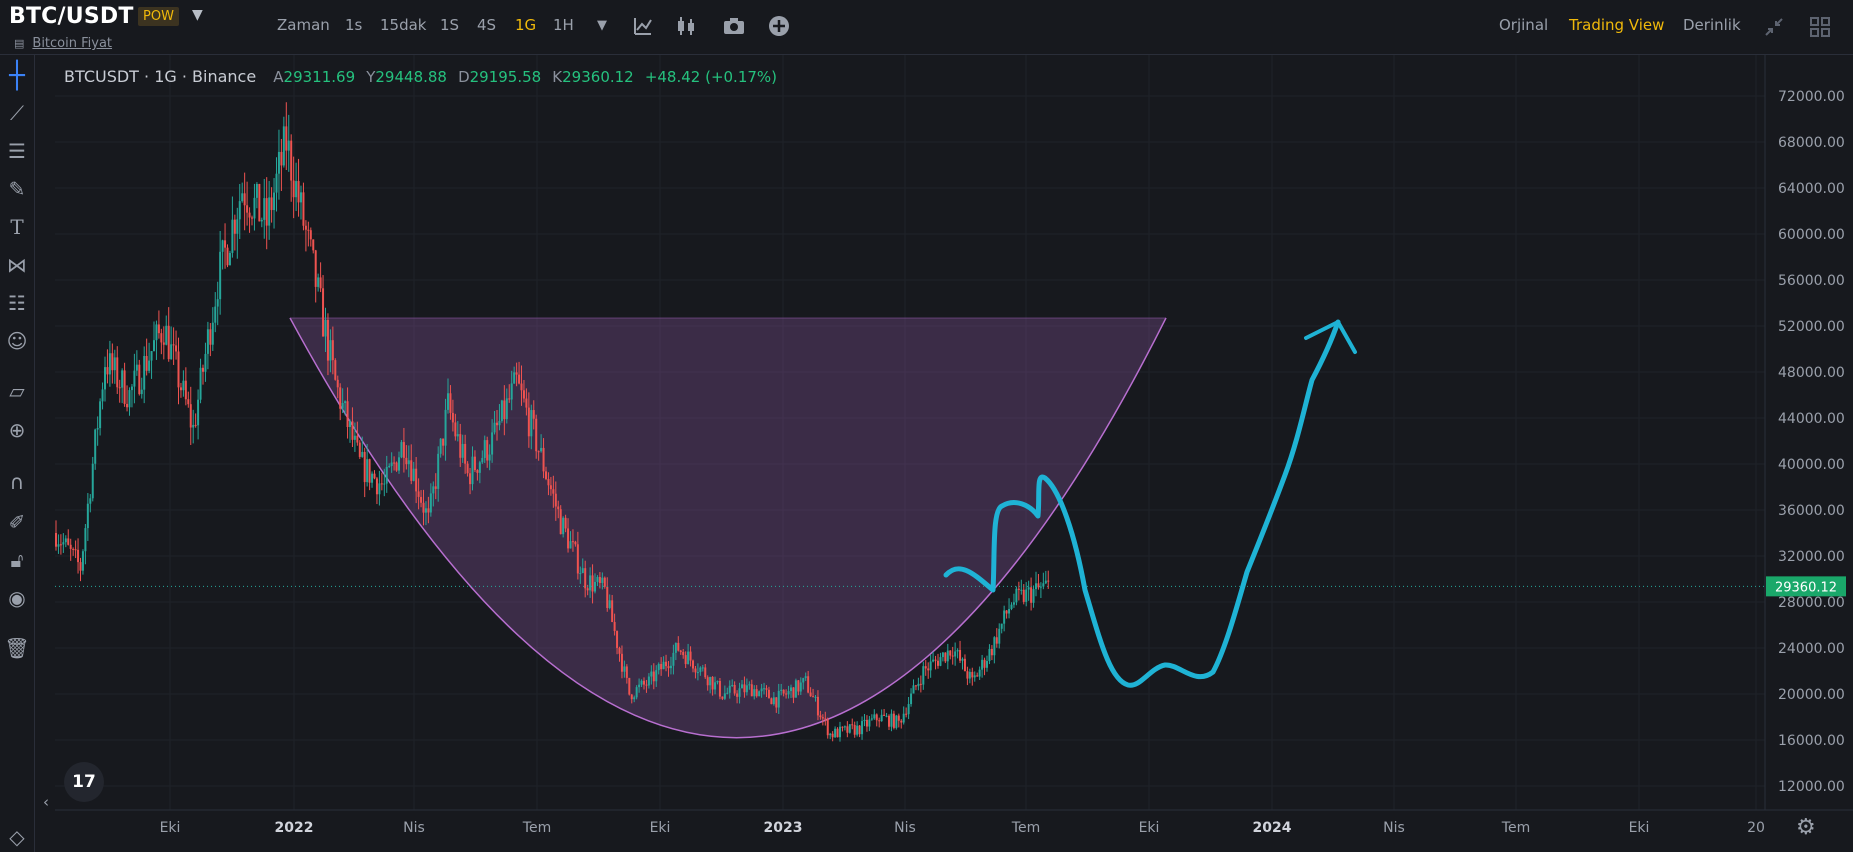 This screenshot has width=1853, height=852. Describe the element at coordinates (1712, 25) in the screenshot. I see `view-derinlik: Derinlik` at that location.